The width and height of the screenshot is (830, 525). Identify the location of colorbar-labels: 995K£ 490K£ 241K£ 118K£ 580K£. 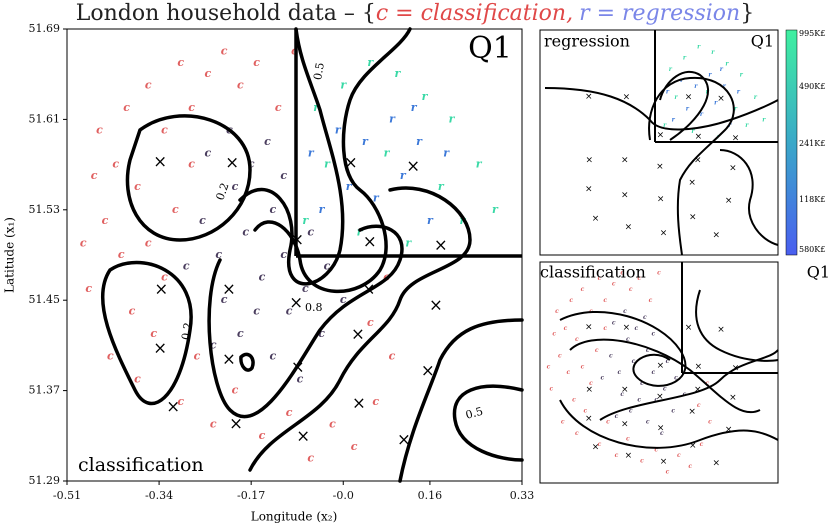
(812, 141).